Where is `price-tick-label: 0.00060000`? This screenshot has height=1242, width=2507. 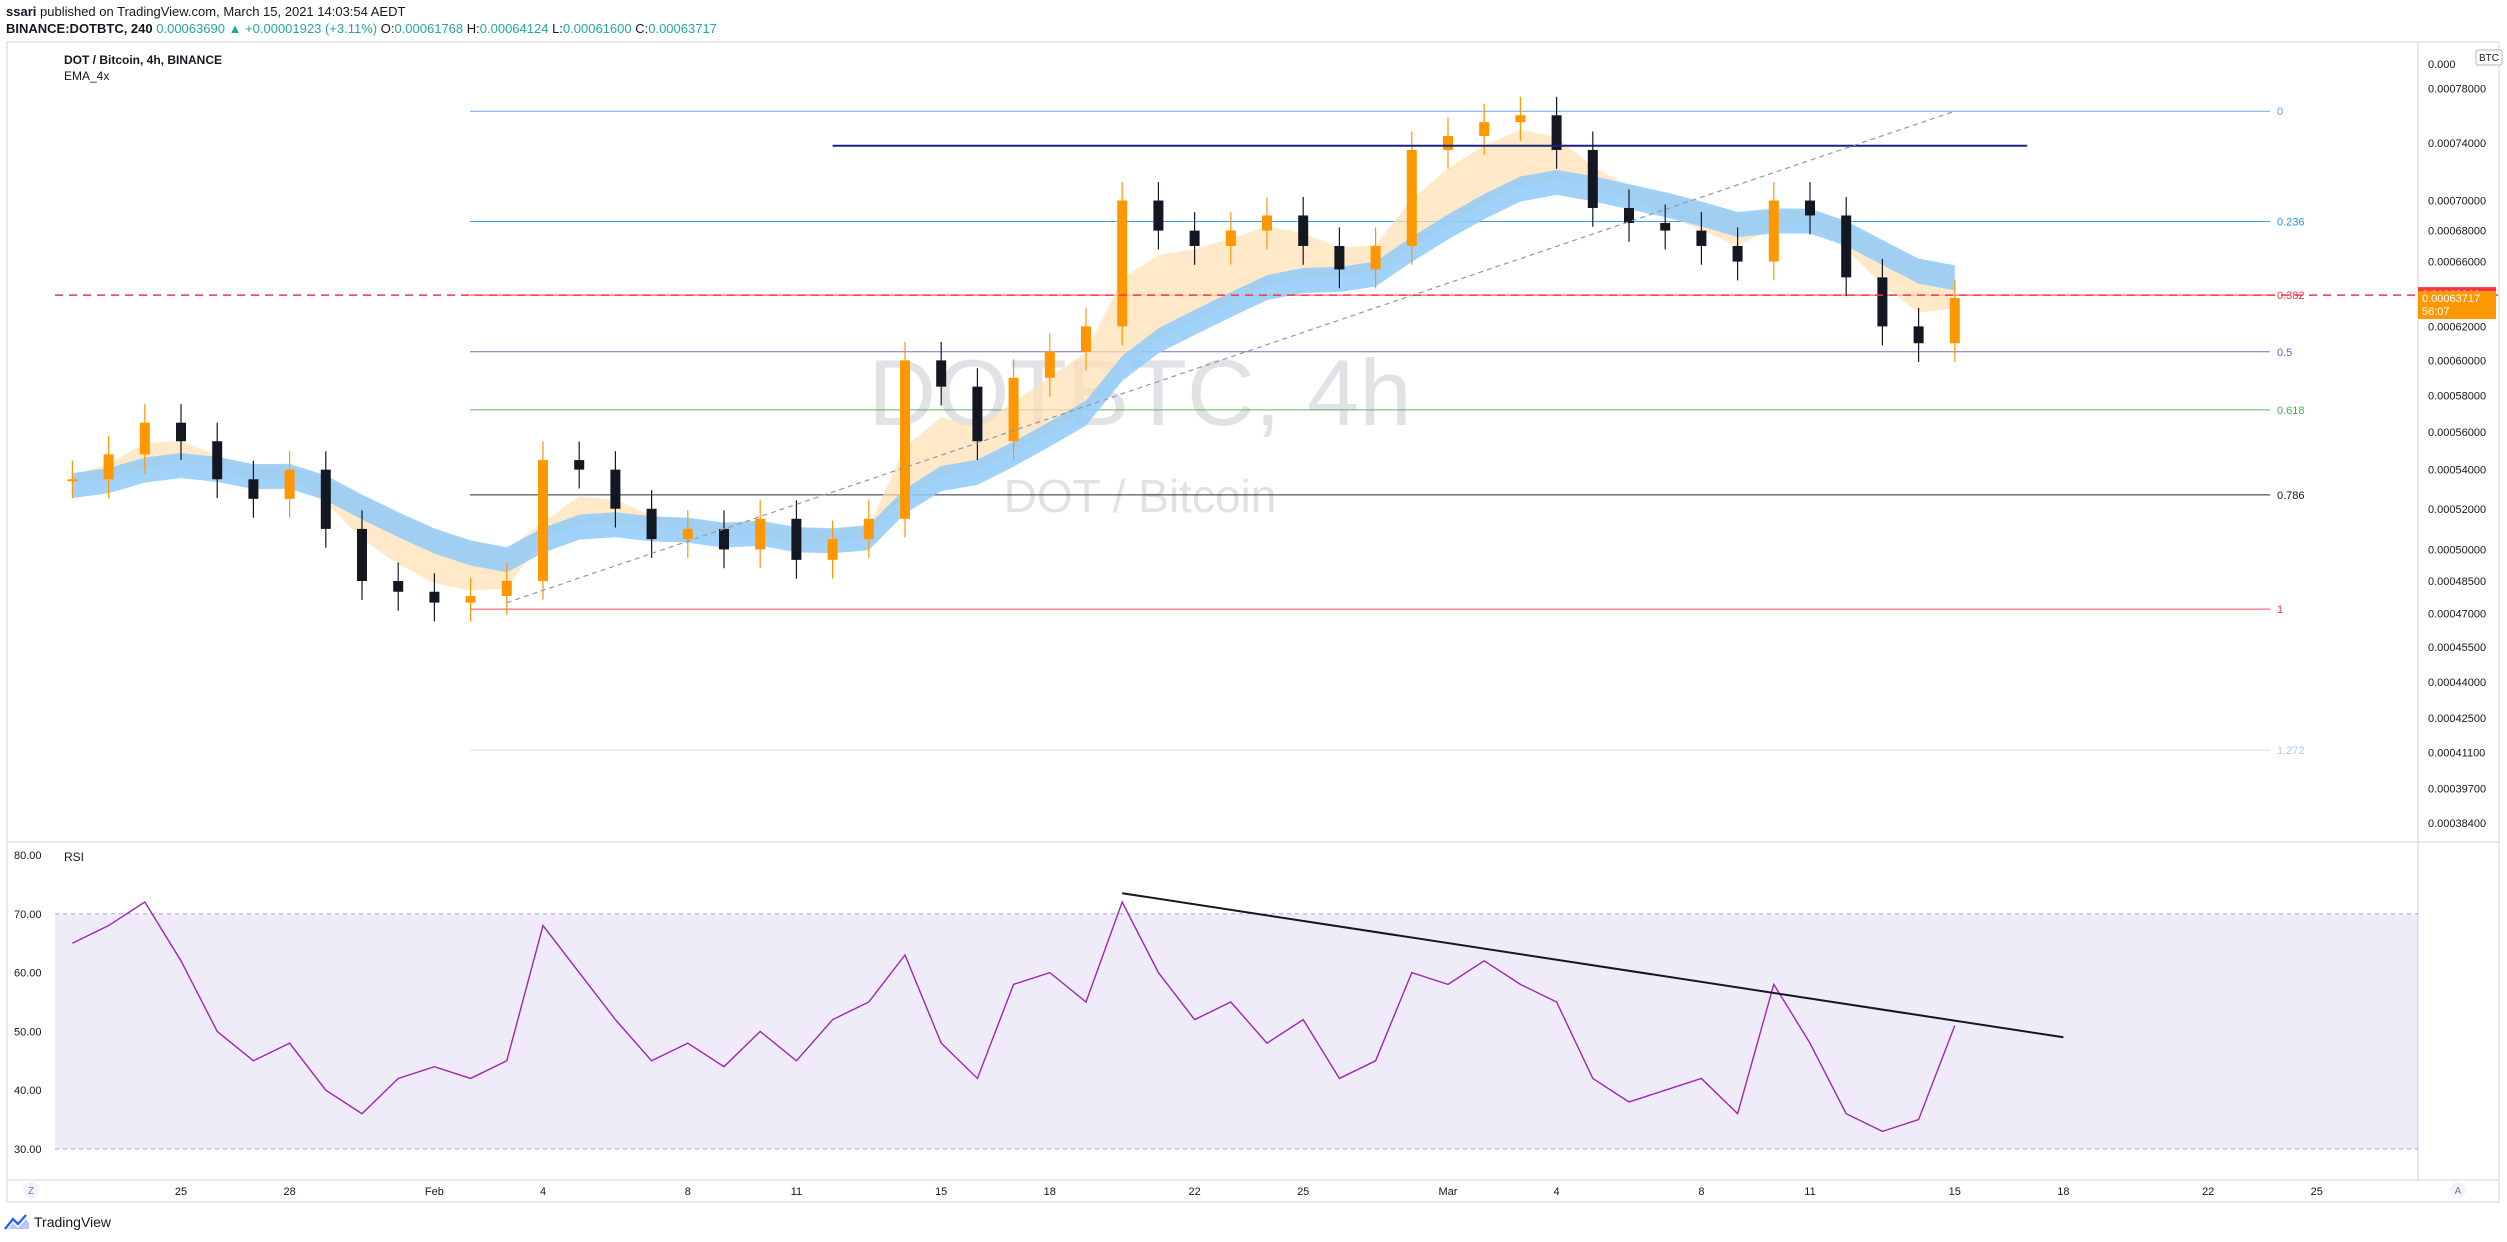 price-tick-label: 0.00060000 is located at coordinates (2457, 361).